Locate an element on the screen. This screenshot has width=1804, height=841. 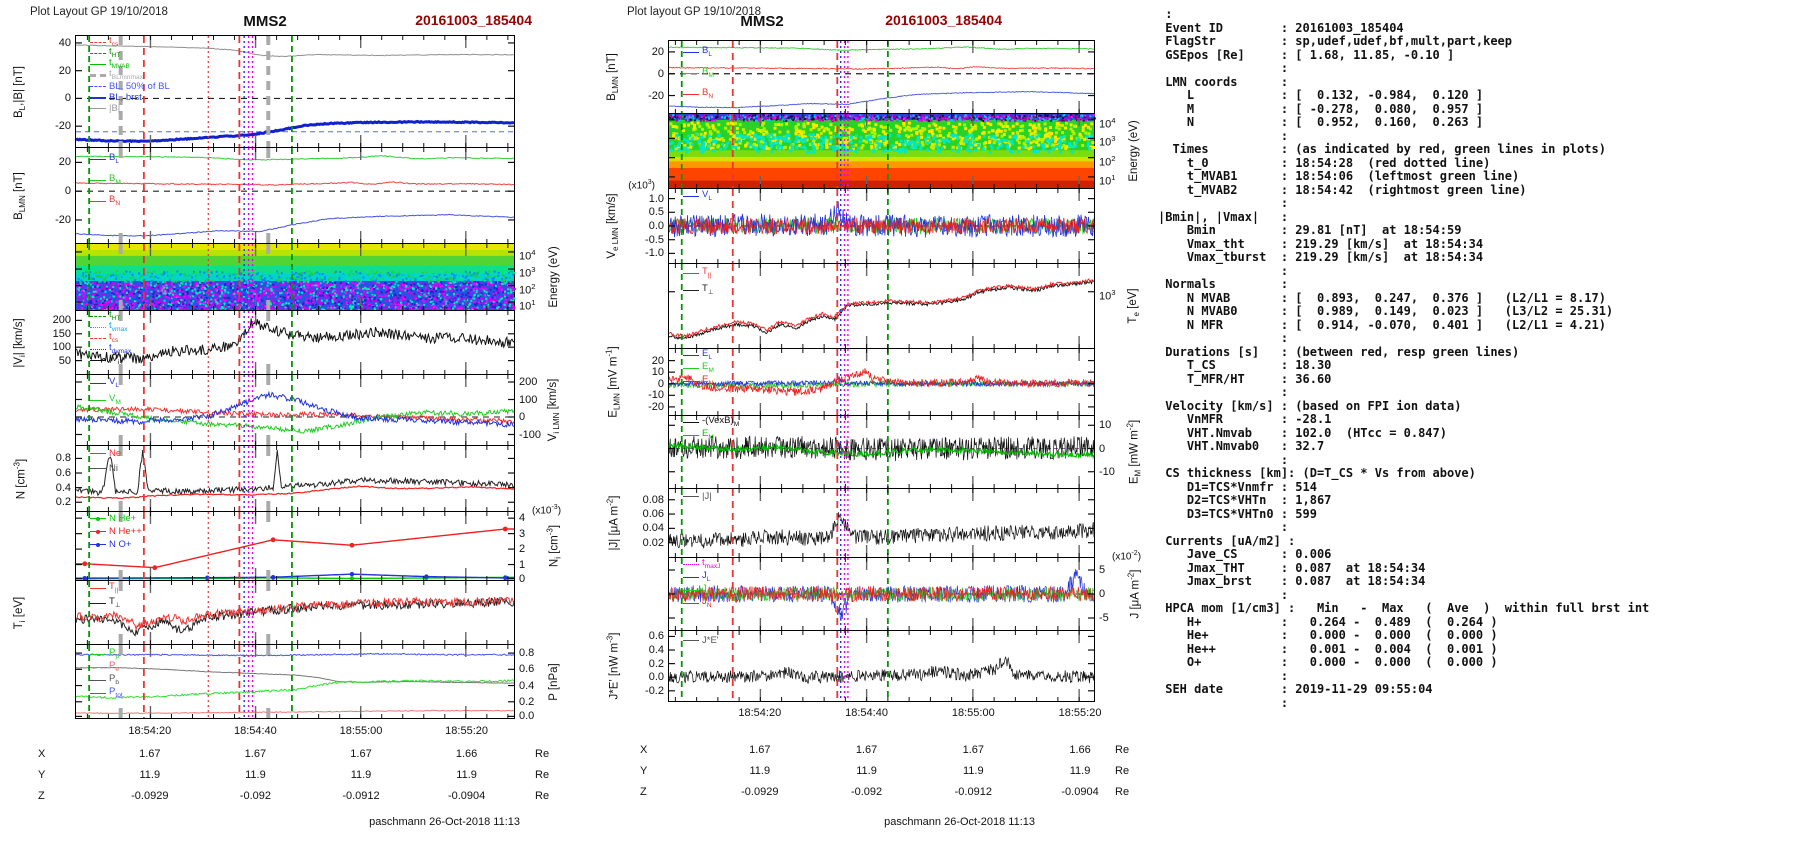
x-tick-label: 18:54:20 is located at coordinates (150, 731).